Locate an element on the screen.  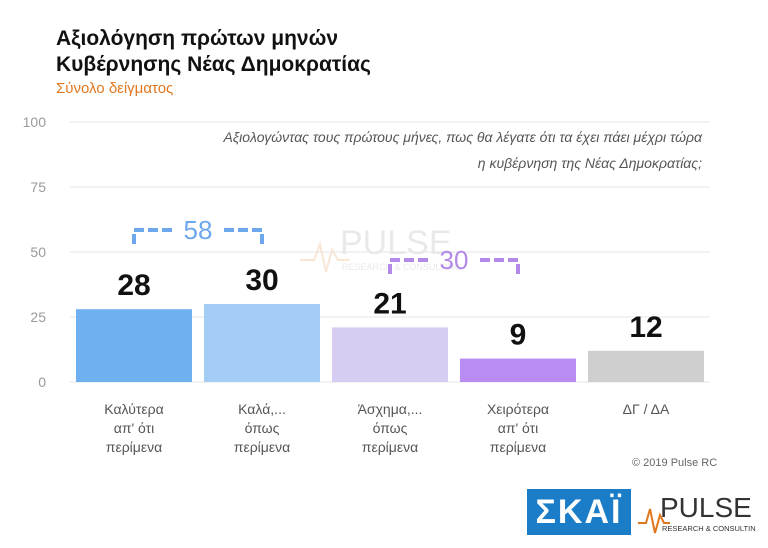
y-tick-label: 75 is located at coordinates (38, 187).